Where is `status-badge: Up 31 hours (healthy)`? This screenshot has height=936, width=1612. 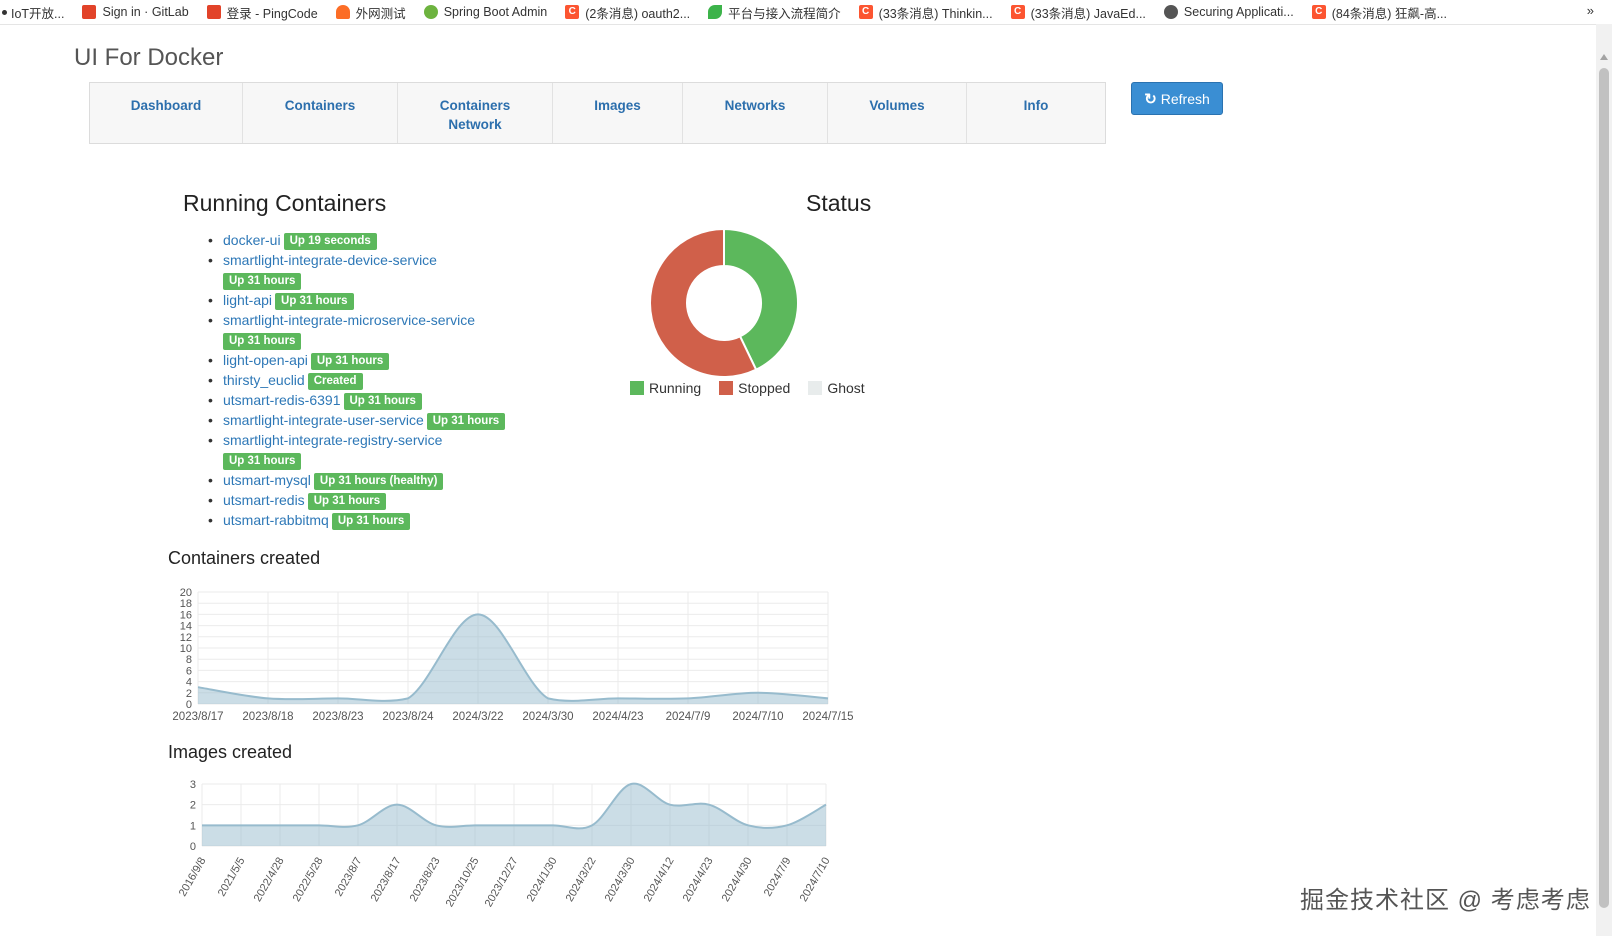 status-badge: Up 31 hours (healthy) is located at coordinates (378, 481).